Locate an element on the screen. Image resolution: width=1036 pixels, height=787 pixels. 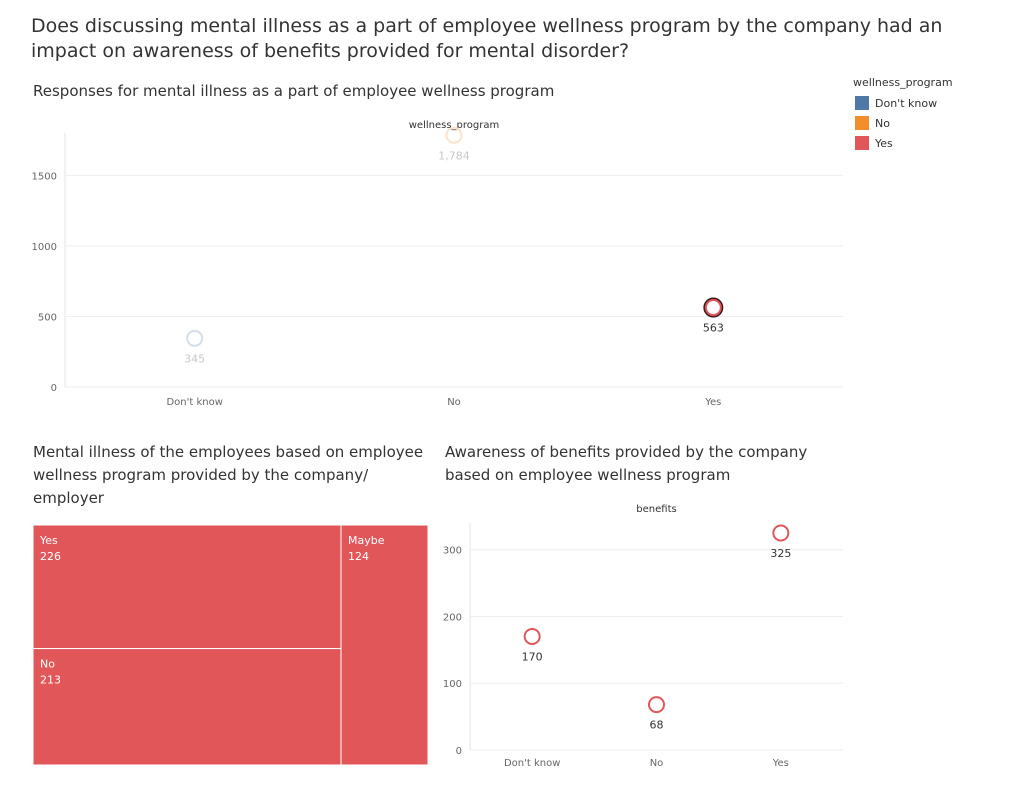
data-label: 345 is located at coordinates (194, 358).